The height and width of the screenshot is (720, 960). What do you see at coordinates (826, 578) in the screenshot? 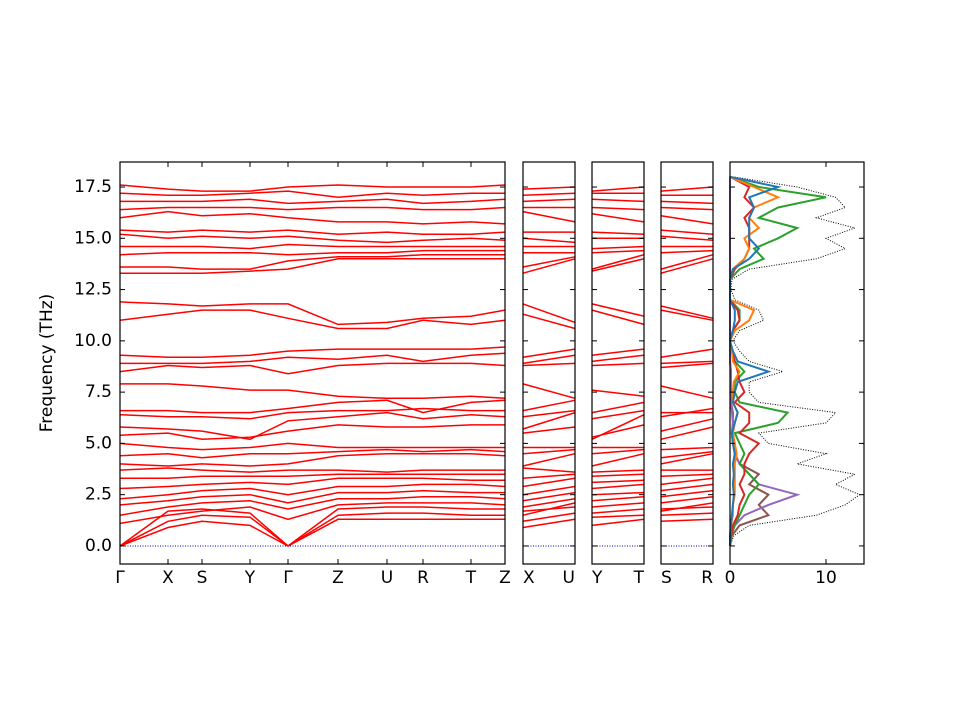
I see `x-tick-label: 10` at bounding box center [826, 578].